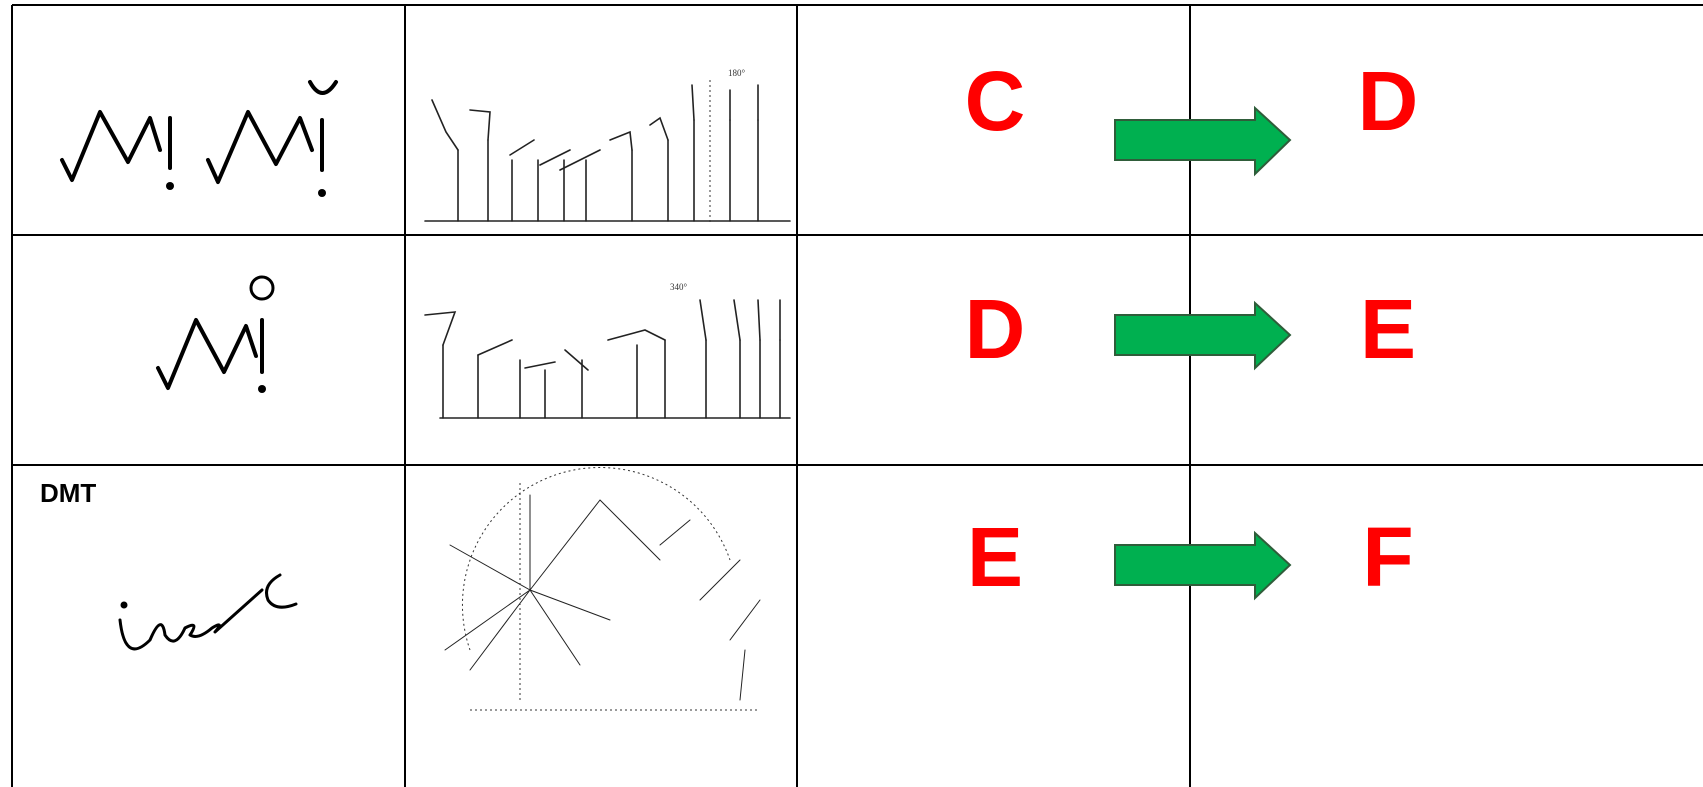  I want to click on grade-to: F, so click(1387, 557).